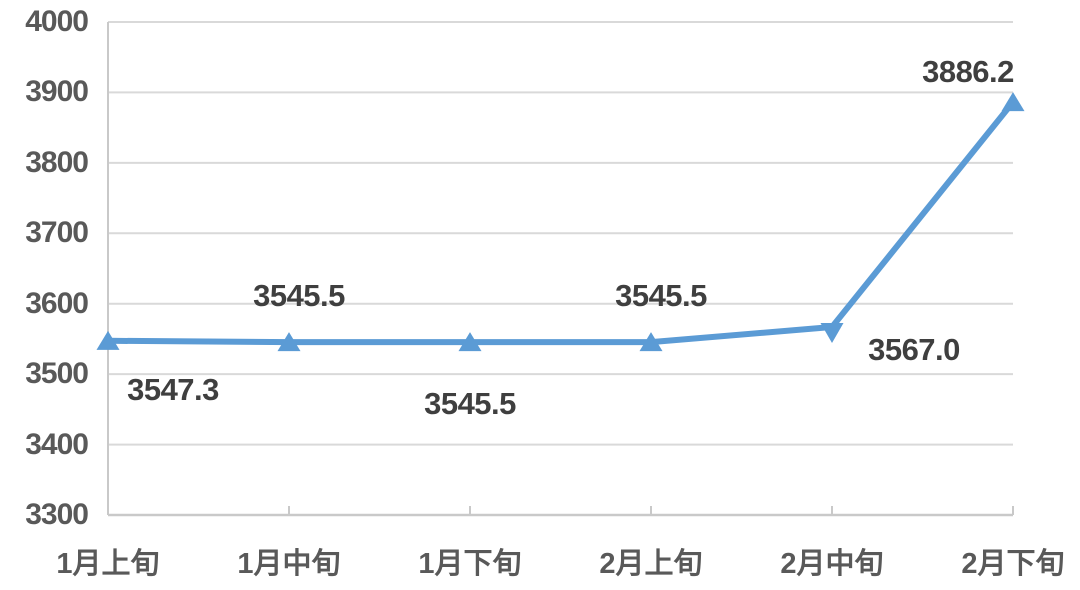 This screenshot has width=1080, height=590. I want to click on x-axis-category-label: 1月中旬, so click(289, 564).